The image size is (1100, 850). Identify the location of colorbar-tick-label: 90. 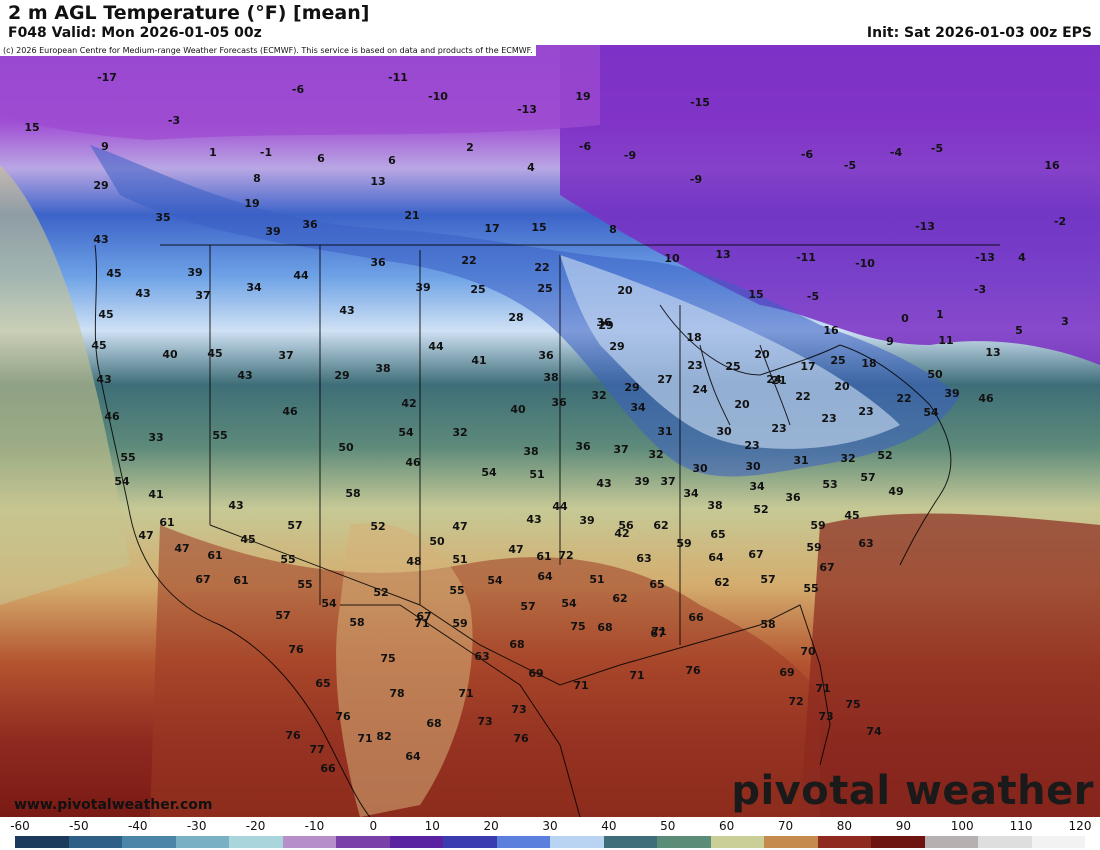
(903, 826).